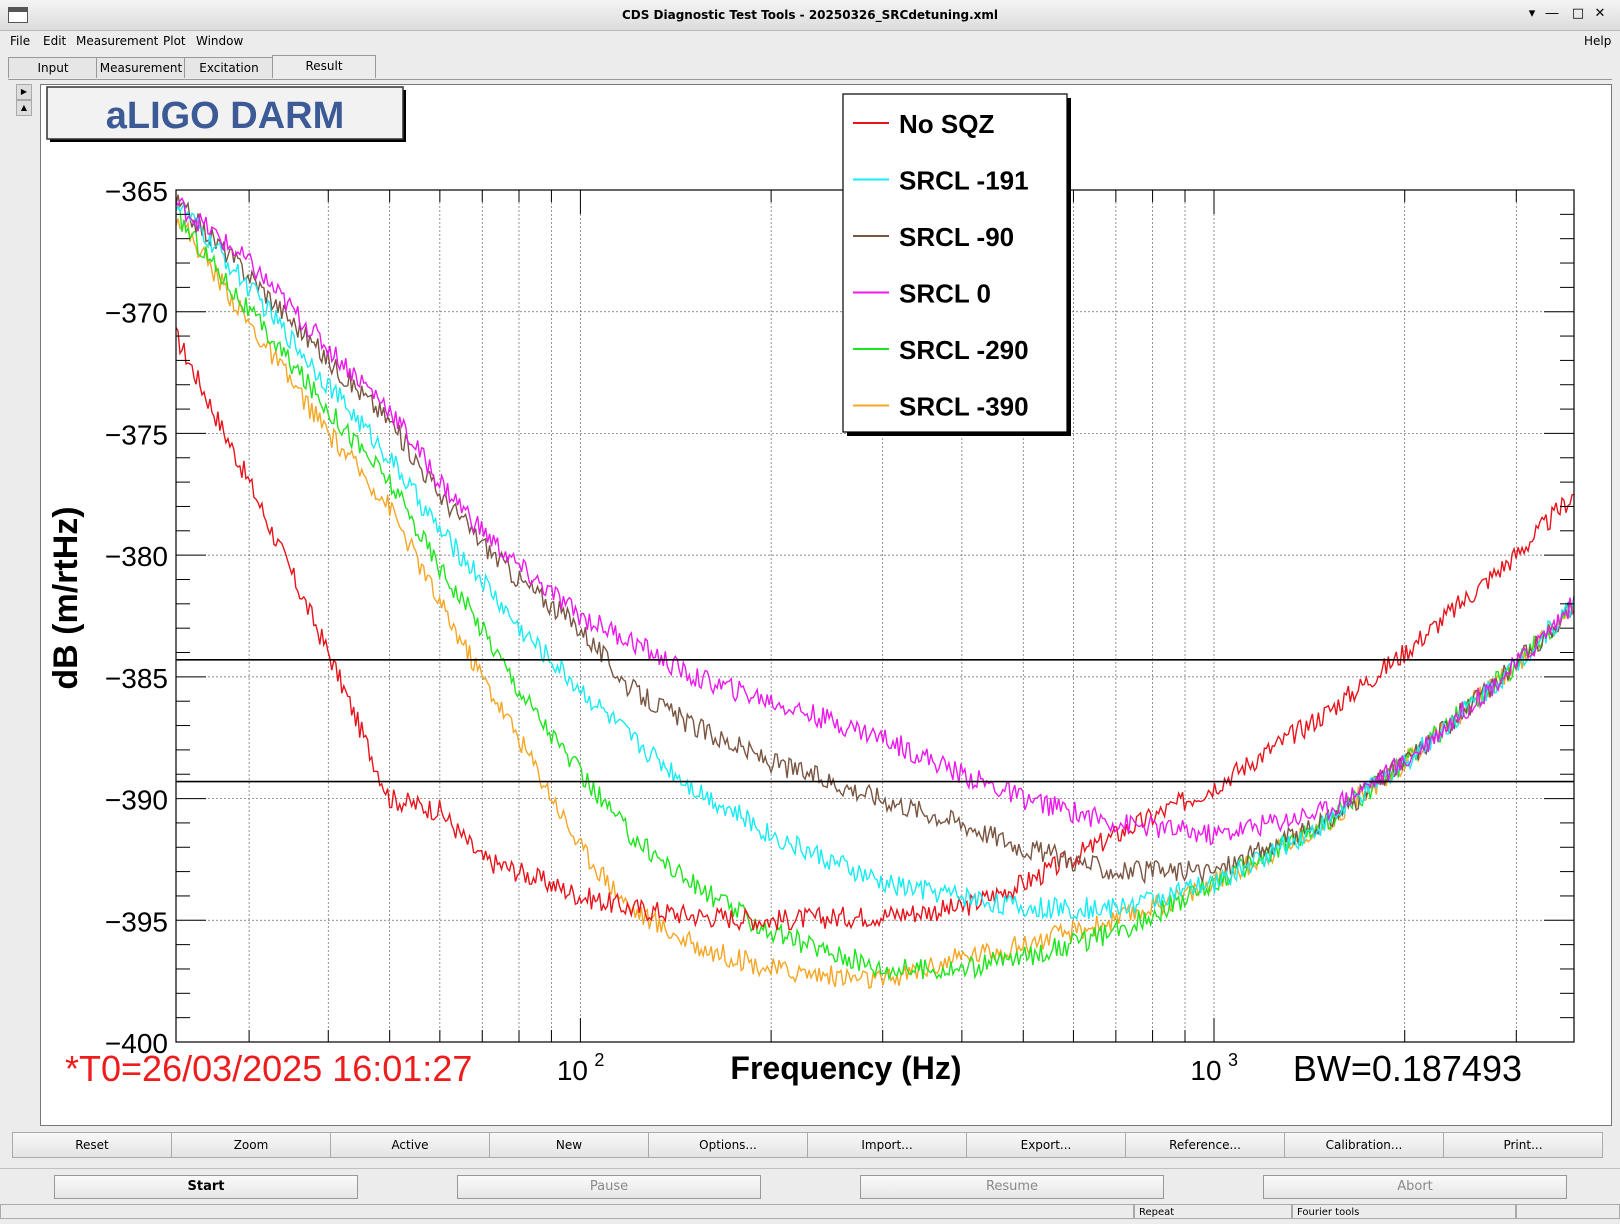 This screenshot has height=1224, width=1620. I want to click on expand-right-icon: ▶, so click(24, 92).